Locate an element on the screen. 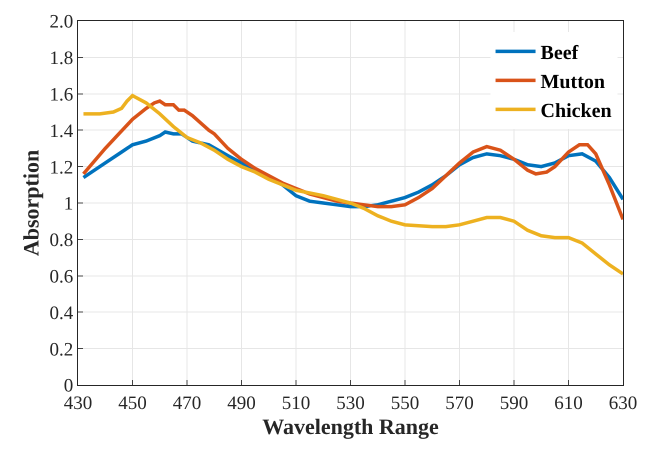 The width and height of the screenshot is (649, 453). x-tick-label: 490 is located at coordinates (241, 403).